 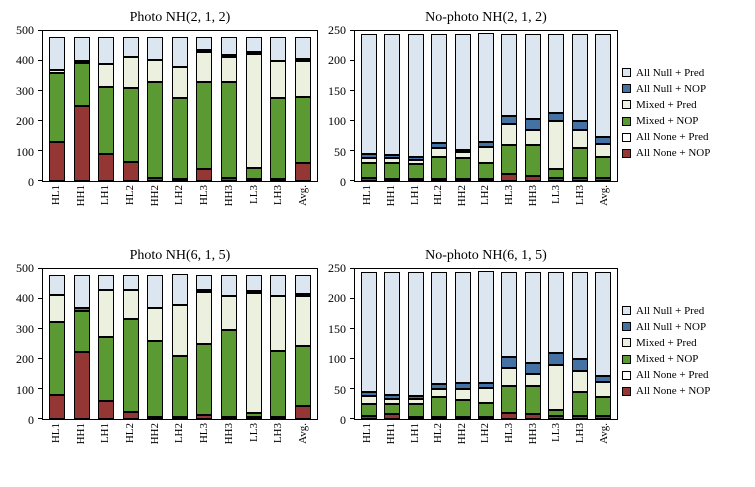 I want to click on y-axis: 0 100 200 300 400 500, so click(x=24, y=344).